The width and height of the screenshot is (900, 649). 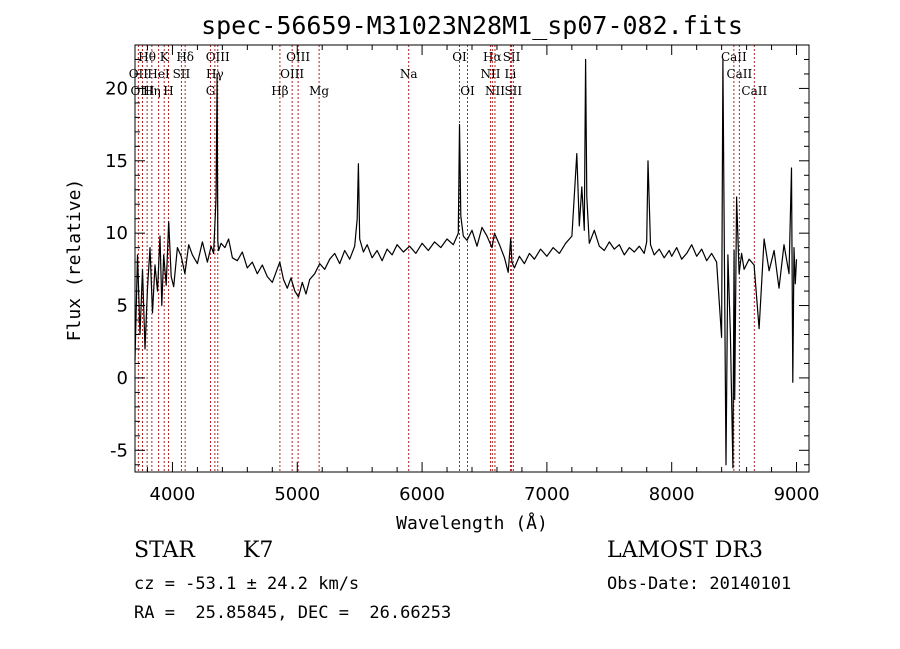 What do you see at coordinates (116, 88) in the screenshot?
I see `y-tick-label: 20` at bounding box center [116, 88].